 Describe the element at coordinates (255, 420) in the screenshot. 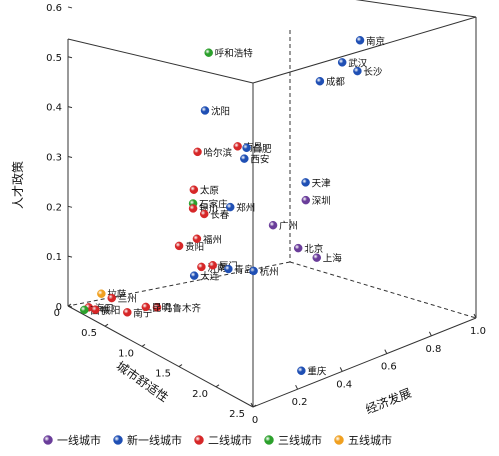

I see `x-tick-label: 0` at that location.